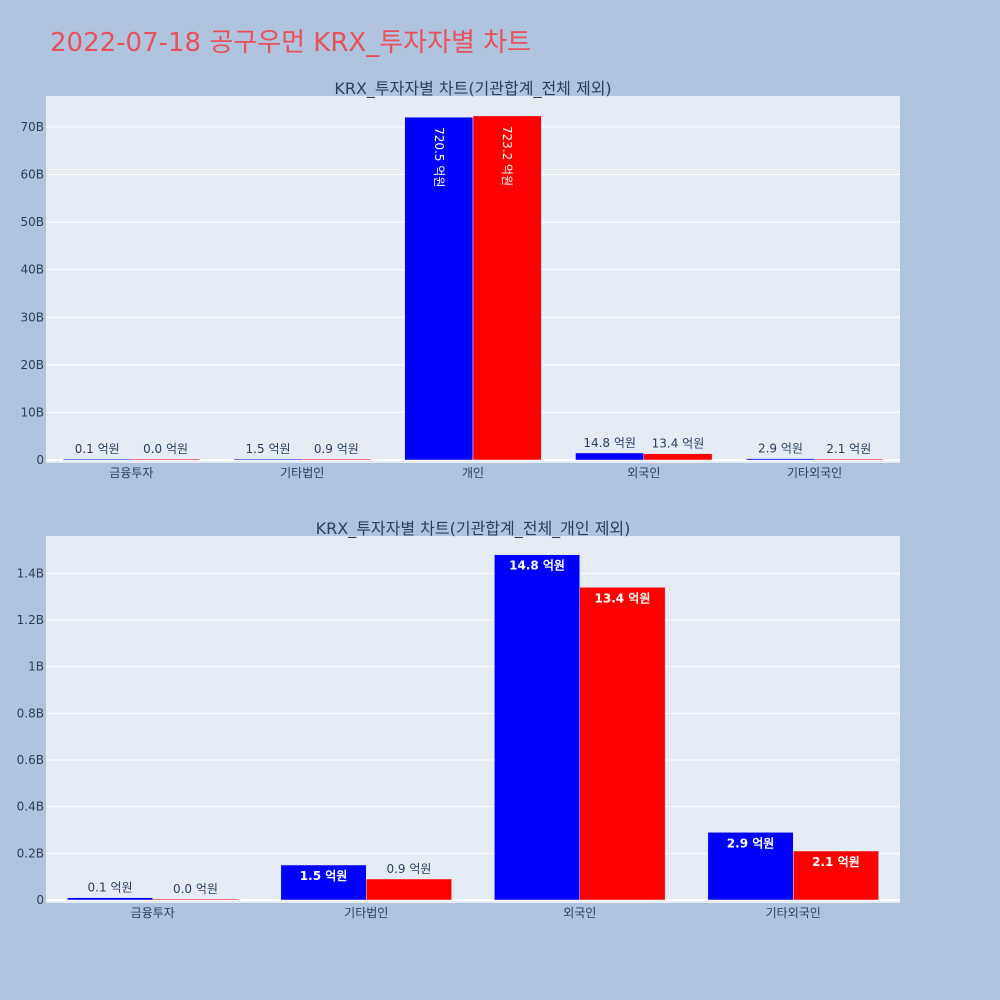 This screenshot has height=1000, width=1000. What do you see at coordinates (32, 317) in the screenshot?
I see `y-tick-label: 30B` at bounding box center [32, 317].